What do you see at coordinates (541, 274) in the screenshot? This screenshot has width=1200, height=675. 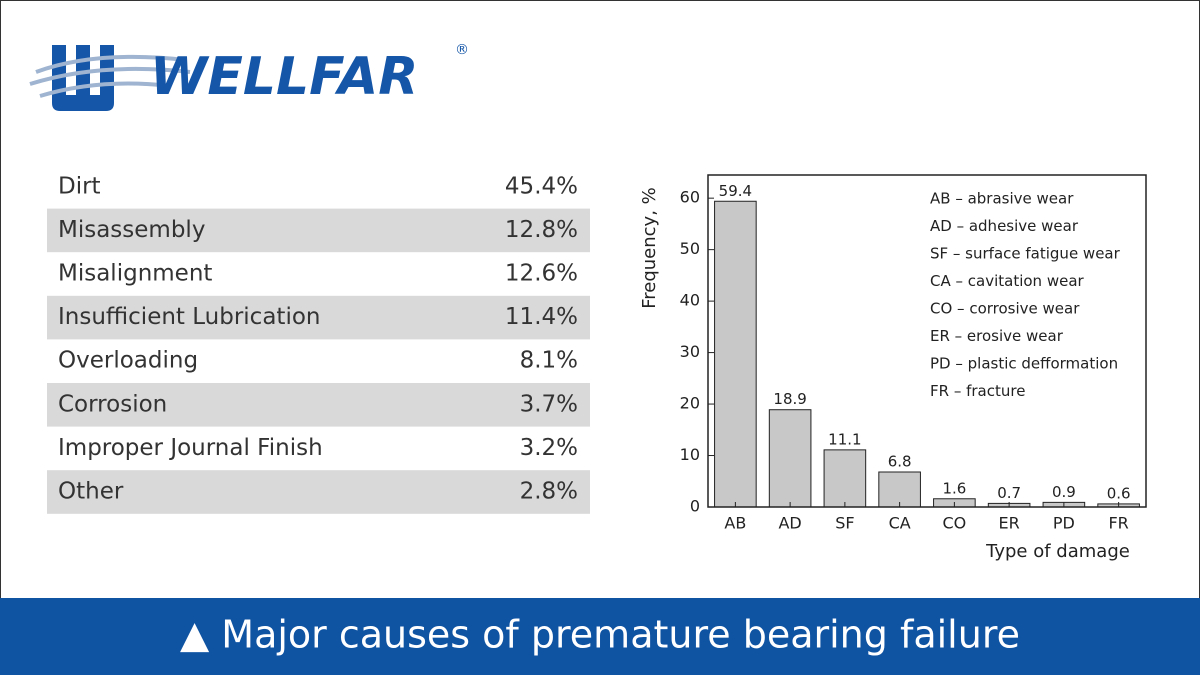 I see `table-cell-value: 12.6%` at bounding box center [541, 274].